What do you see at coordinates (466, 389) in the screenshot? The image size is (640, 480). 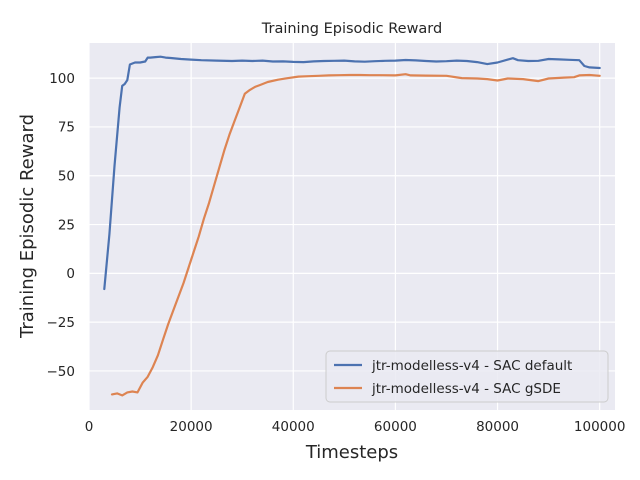 I see `legend-label: jtr-modelless-v4 - SAC gSDE` at bounding box center [466, 389].